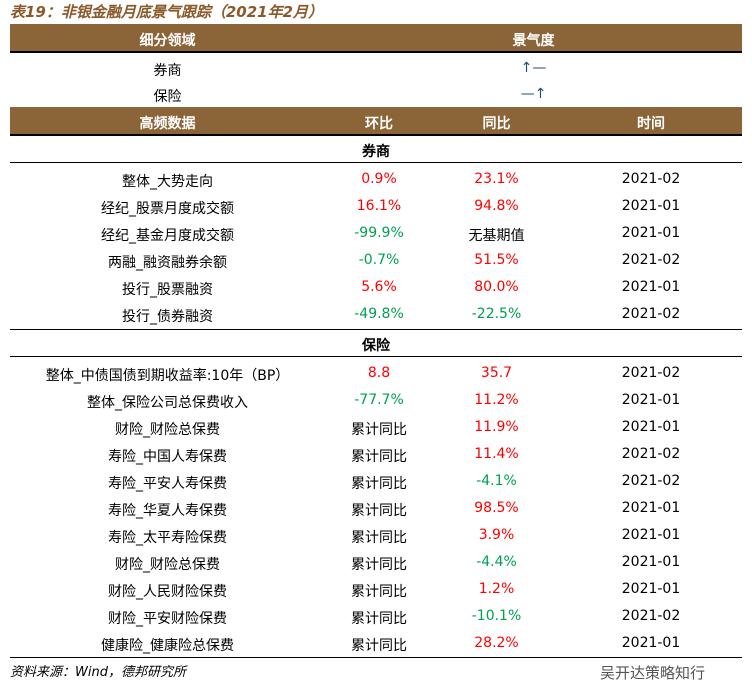  I want to click on table-row: 投行_债券融资 -49.8% -22.5% 2021-02, so click(376, 314).